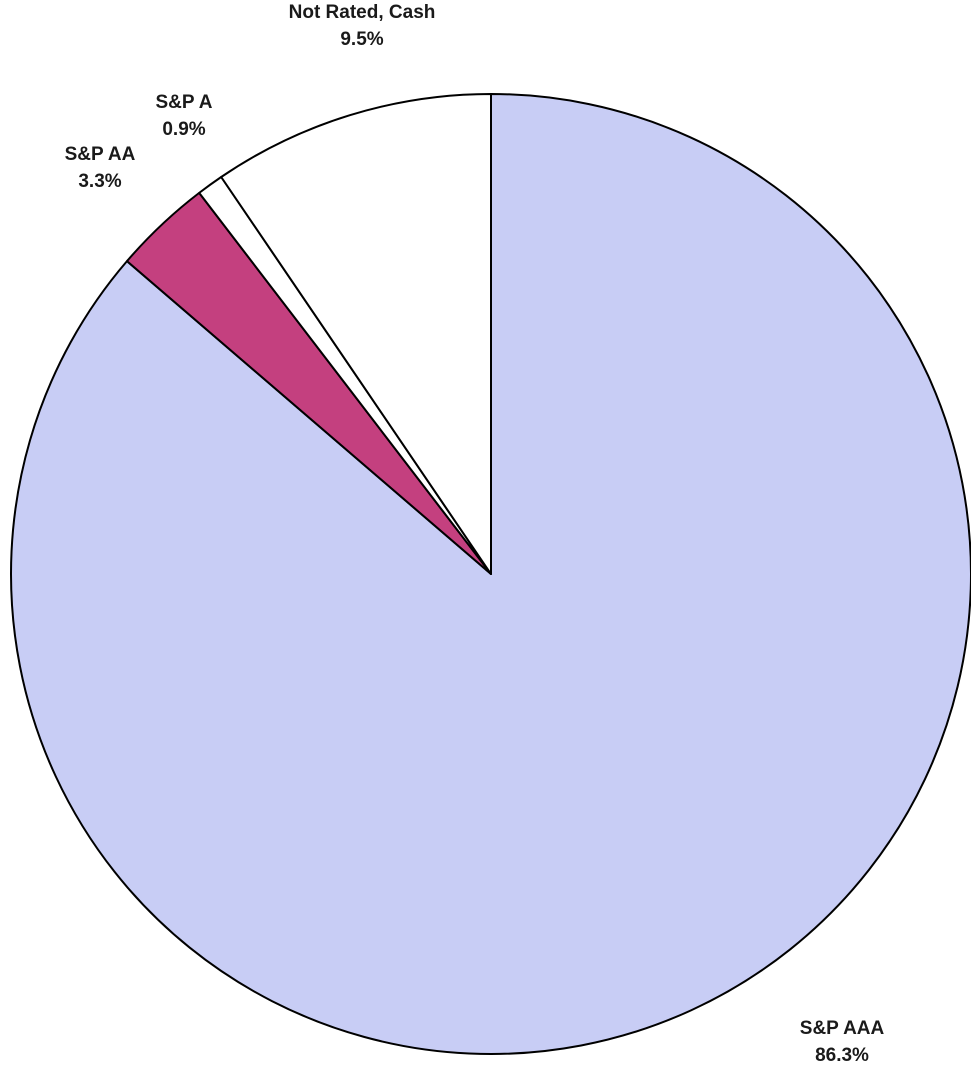 The width and height of the screenshot is (971, 1066). I want to click on slice-value-not-rated-cash: 9.5%, so click(361, 39).